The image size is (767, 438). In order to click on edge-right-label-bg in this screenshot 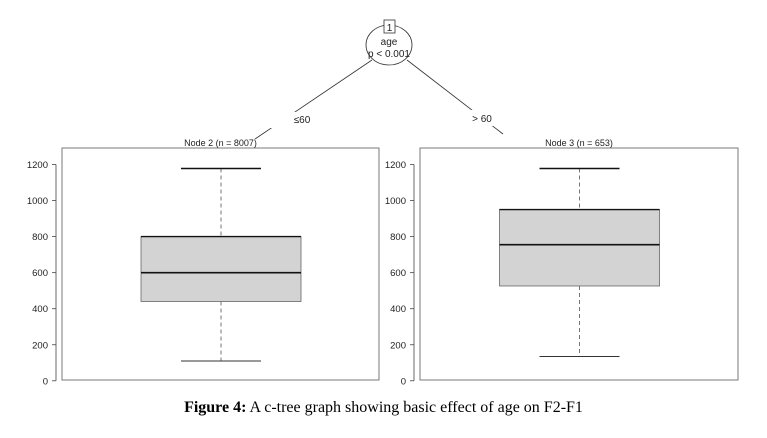, I will do `click(483, 118)`.